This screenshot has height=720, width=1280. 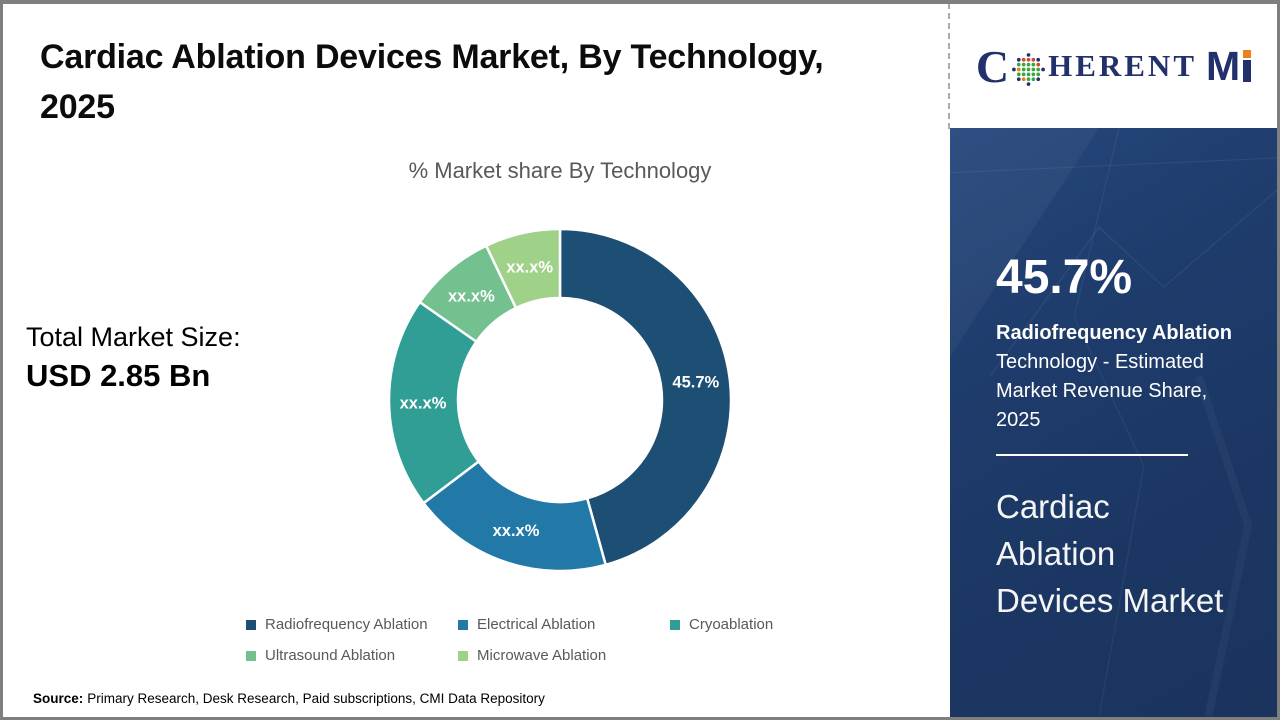 What do you see at coordinates (1092, 455) in the screenshot?
I see `sidebar-divider` at bounding box center [1092, 455].